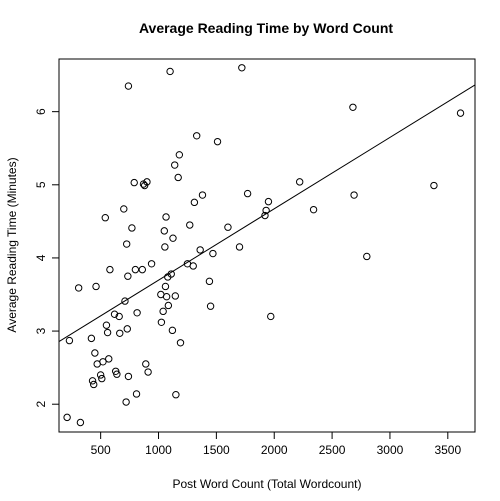 Image resolution: width=500 pixels, height=501 pixels. I want to click on x-tick-label: 500, so click(101, 450).